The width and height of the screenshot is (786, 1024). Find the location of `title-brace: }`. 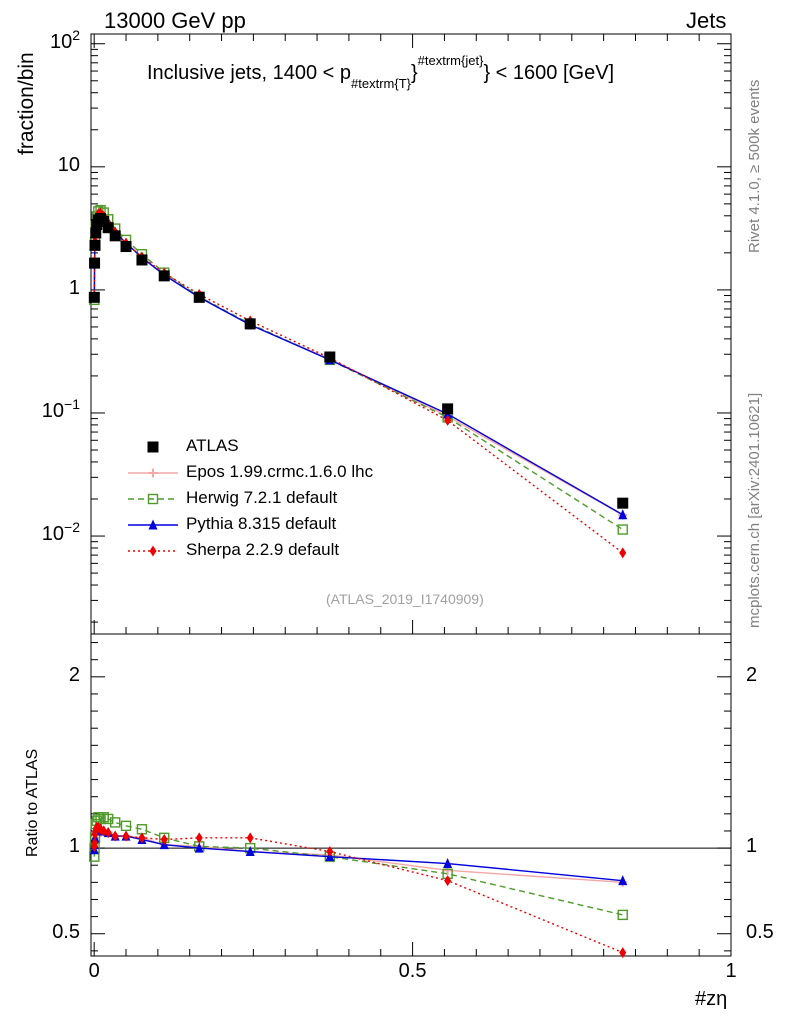

title-brace: } is located at coordinates (414, 73).